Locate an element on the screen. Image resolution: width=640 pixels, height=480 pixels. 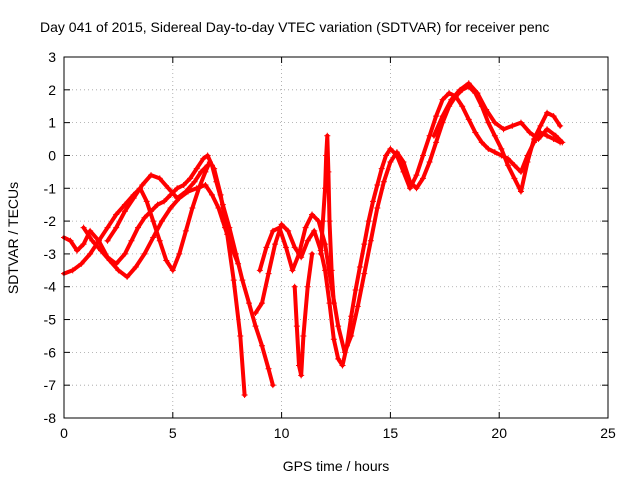
y-tick-label: -5 is located at coordinates (50, 320).